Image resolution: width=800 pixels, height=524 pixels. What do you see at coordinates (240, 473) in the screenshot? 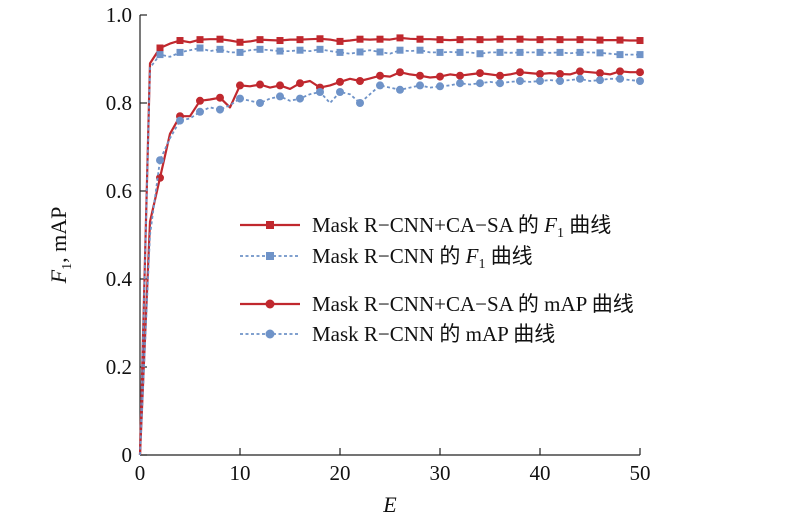
I see `x-tick-label: 10` at bounding box center [240, 473].